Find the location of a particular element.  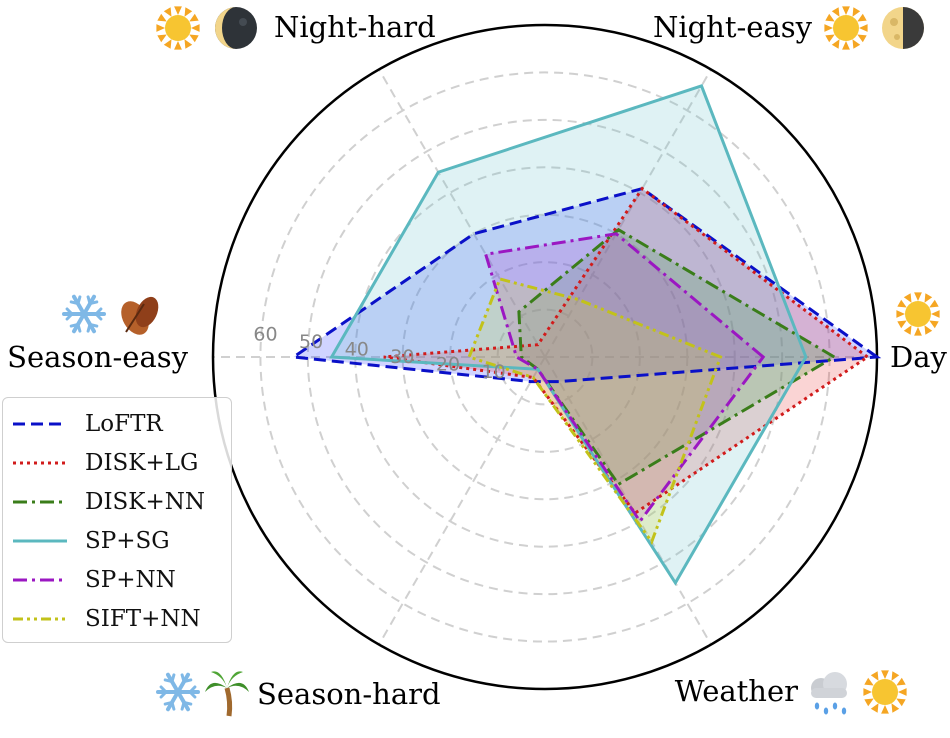

axis-label-weather: Weather is located at coordinates (736, 691).